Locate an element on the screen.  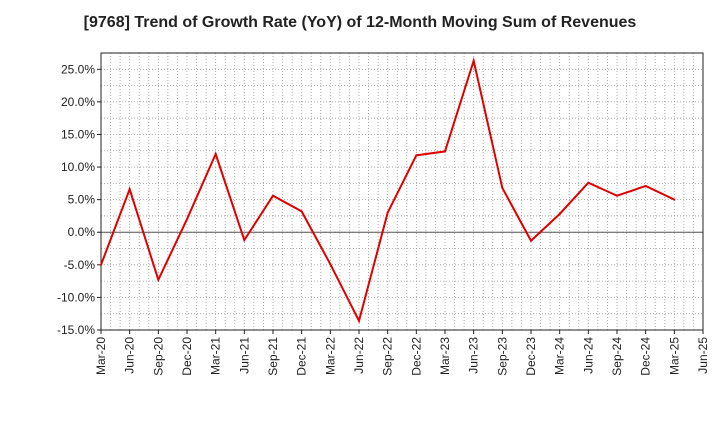
x-tick-label: Sep-23 is located at coordinates (502, 356).